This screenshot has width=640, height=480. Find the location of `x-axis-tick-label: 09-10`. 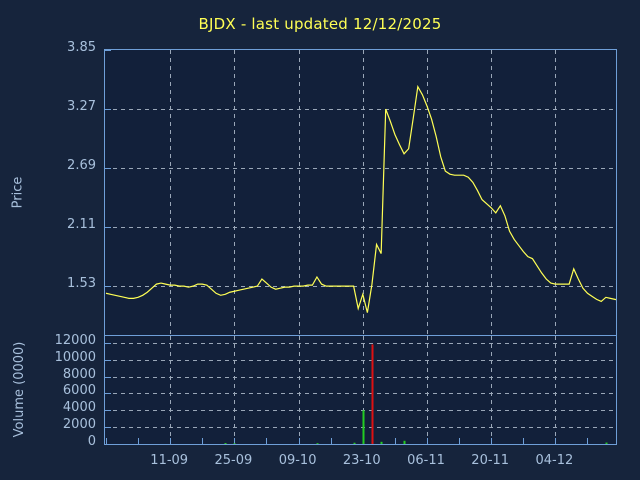

x-axis-tick-label: 09-10 is located at coordinates (297, 460).